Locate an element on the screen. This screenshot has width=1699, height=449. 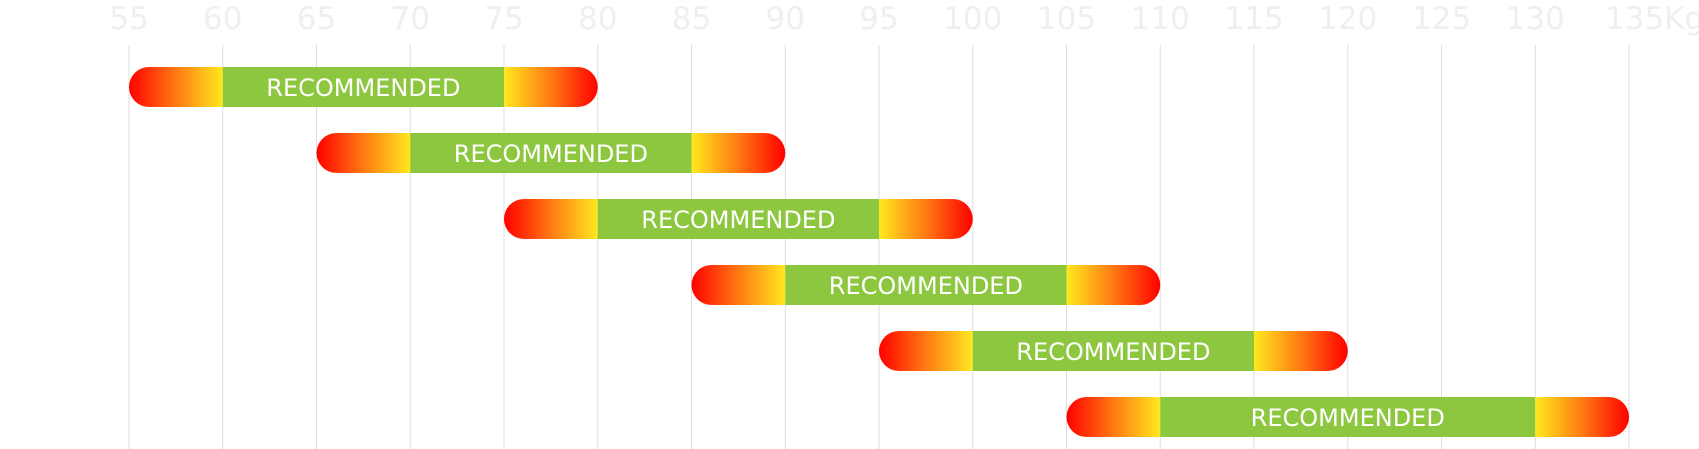
x-tick-label: 55 is located at coordinates (128, 19).